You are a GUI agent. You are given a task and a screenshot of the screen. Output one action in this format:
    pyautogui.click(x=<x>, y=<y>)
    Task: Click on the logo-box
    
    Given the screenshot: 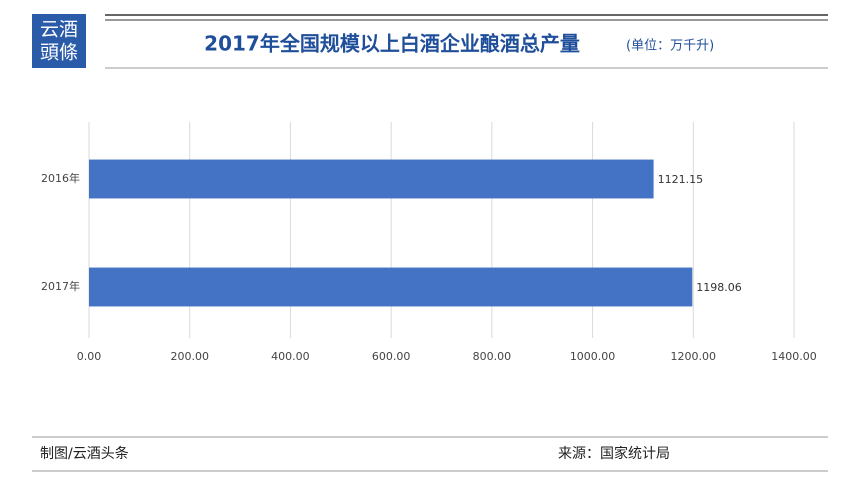 What is the action you would take?
    pyautogui.click(x=59, y=41)
    